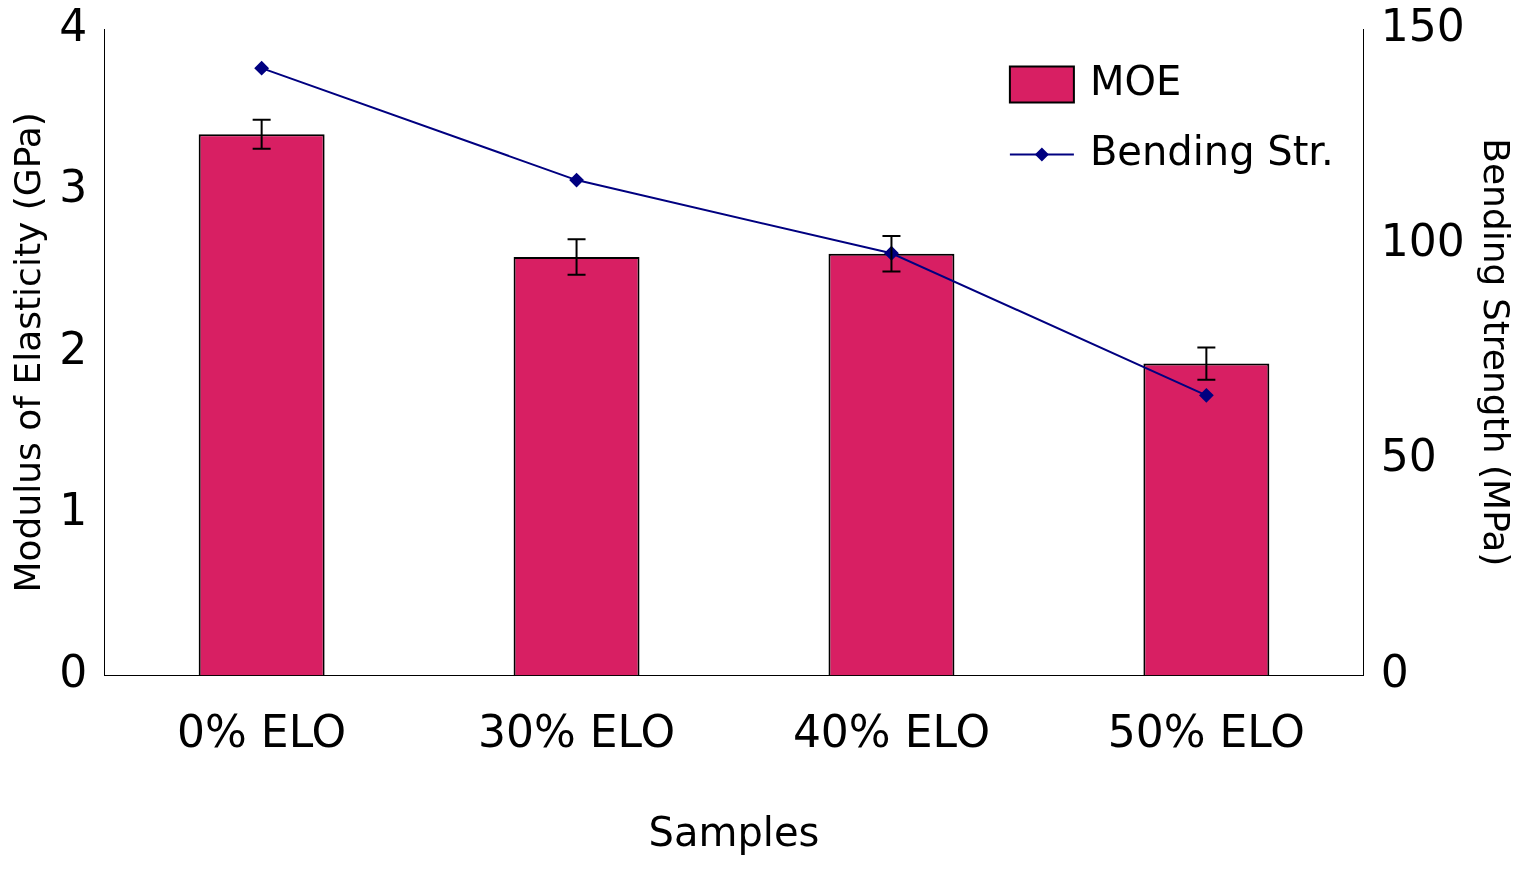 The width and height of the screenshot is (1529, 869). I want to click on y2-axis-title: Bending Strength (MPa), so click(1497, 352).